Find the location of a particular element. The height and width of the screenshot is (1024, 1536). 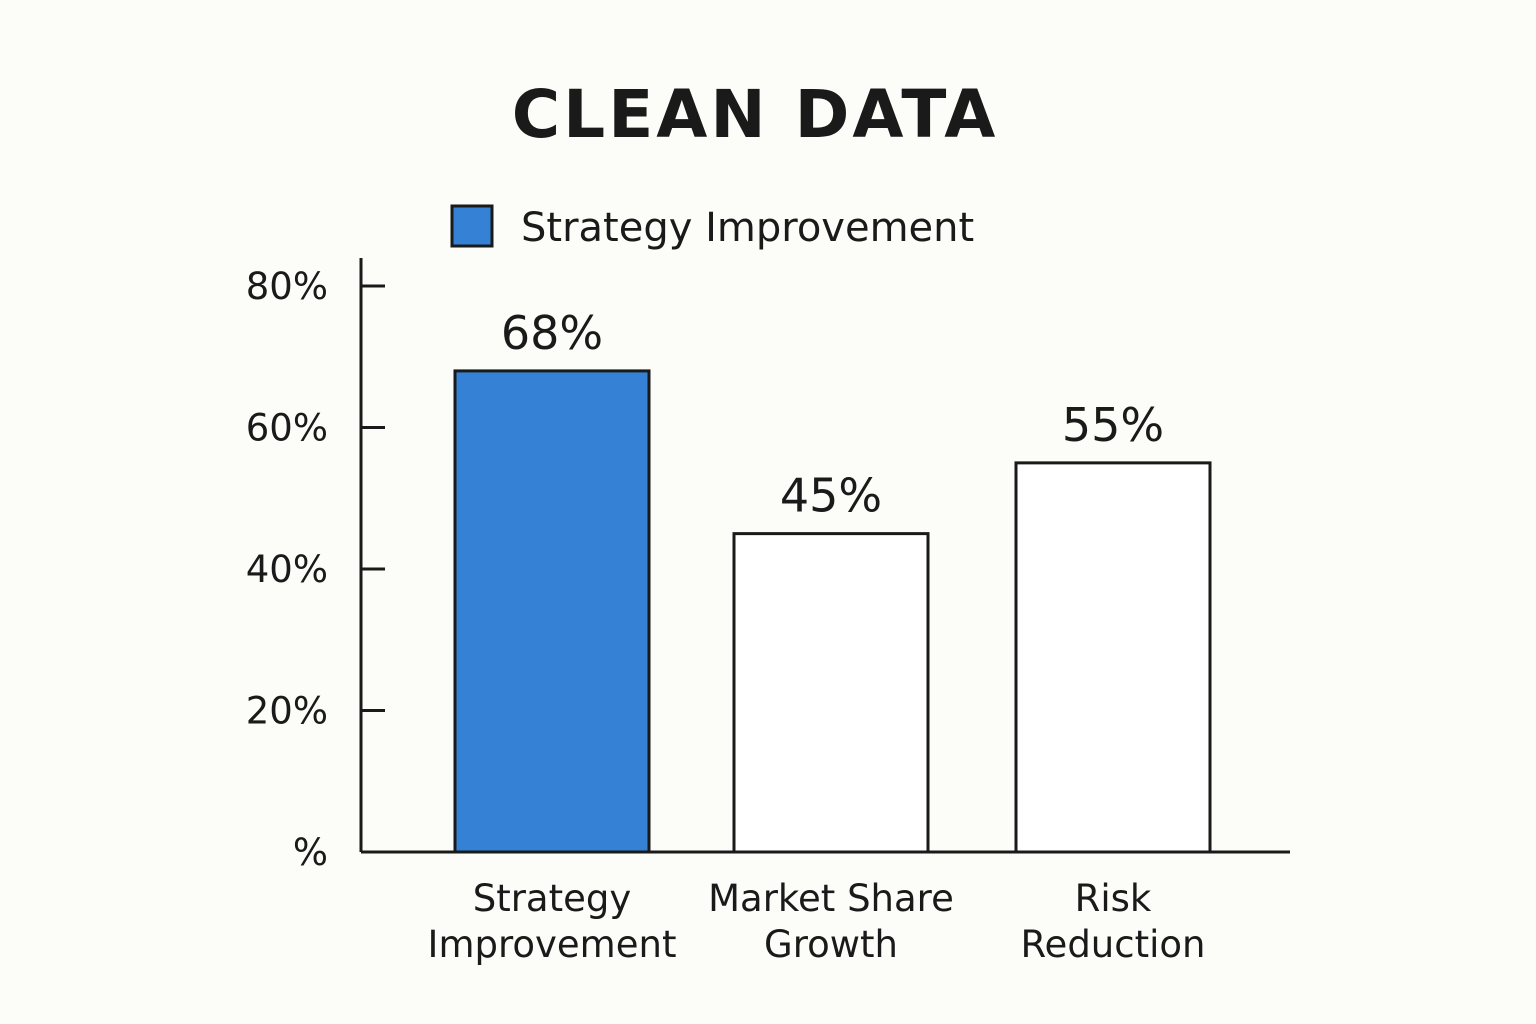

y-tick-label: 60% is located at coordinates (287, 428).